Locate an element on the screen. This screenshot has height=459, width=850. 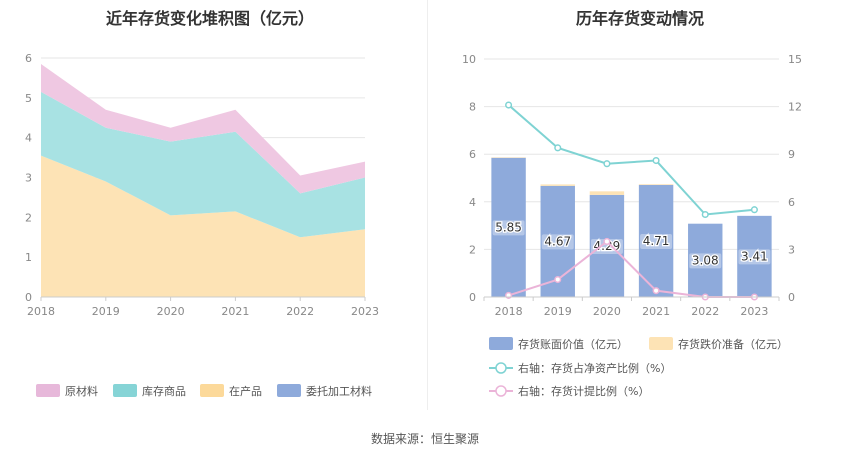
right-x-tick-label: 2023 is located at coordinates (754, 311).